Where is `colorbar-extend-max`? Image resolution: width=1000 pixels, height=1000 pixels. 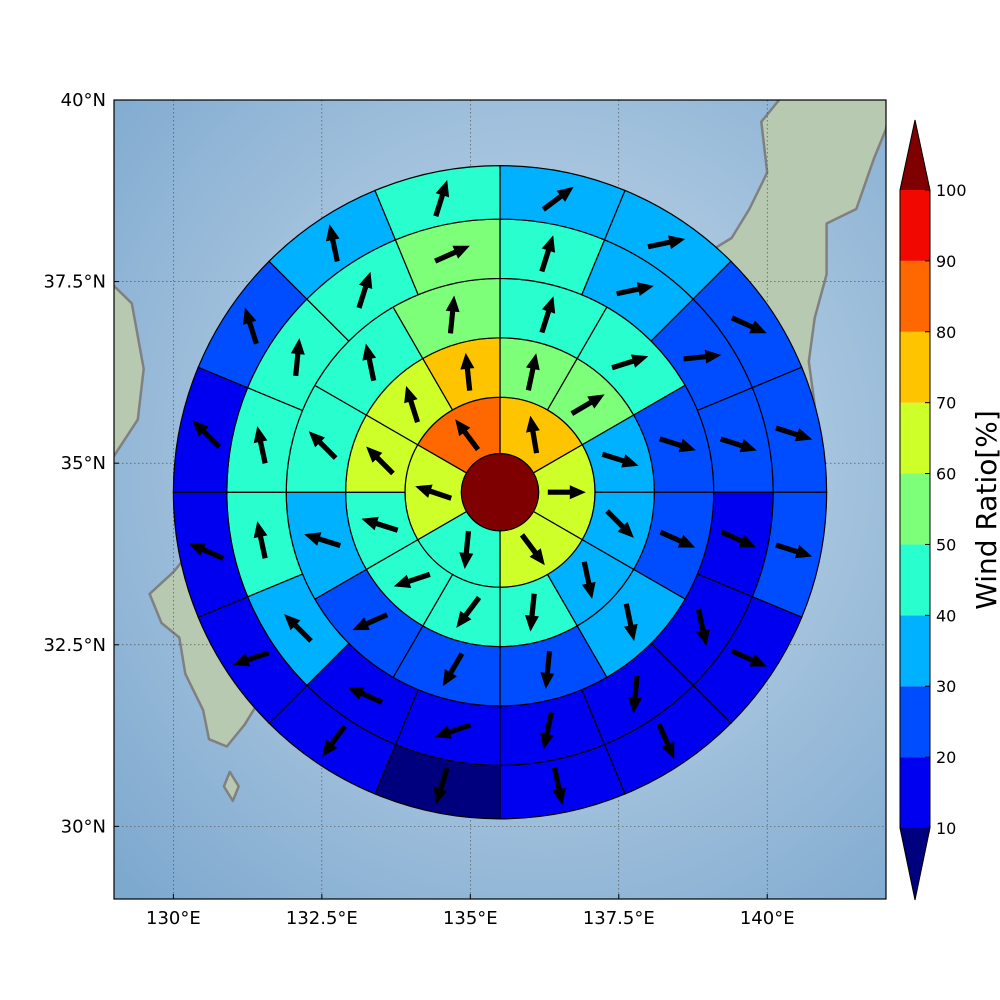 colorbar-extend-max is located at coordinates (915, 155).